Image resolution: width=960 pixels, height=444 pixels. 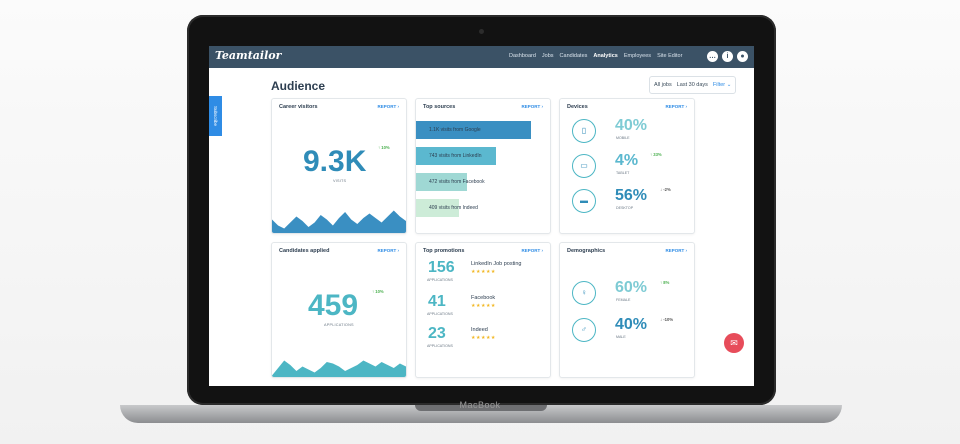 I want to click on nav-link-site-editor: Site Editor, so click(x=670, y=56).